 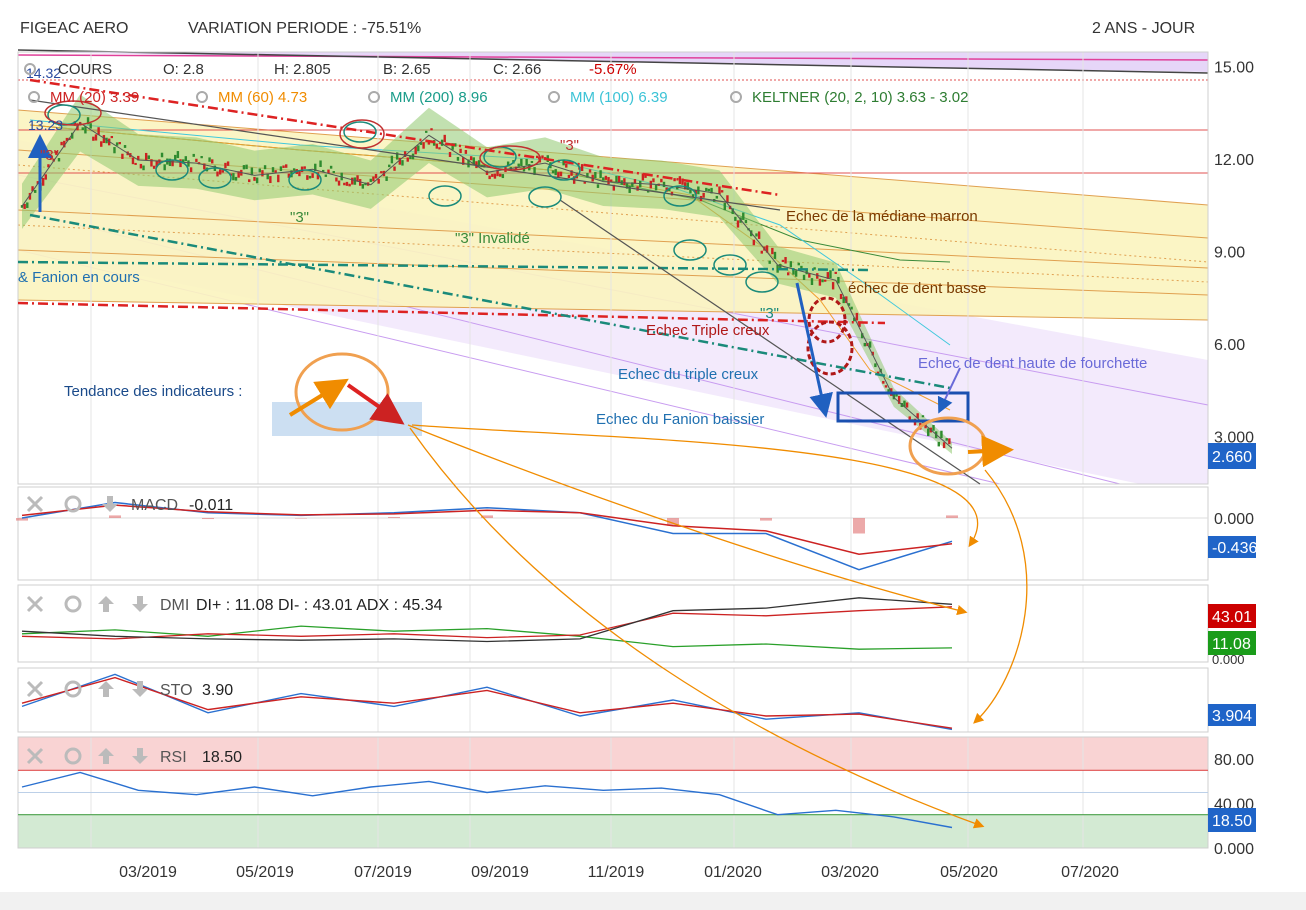 What do you see at coordinates (770, 342) in the screenshot?
I see `grey-trendline` at bounding box center [770, 342].